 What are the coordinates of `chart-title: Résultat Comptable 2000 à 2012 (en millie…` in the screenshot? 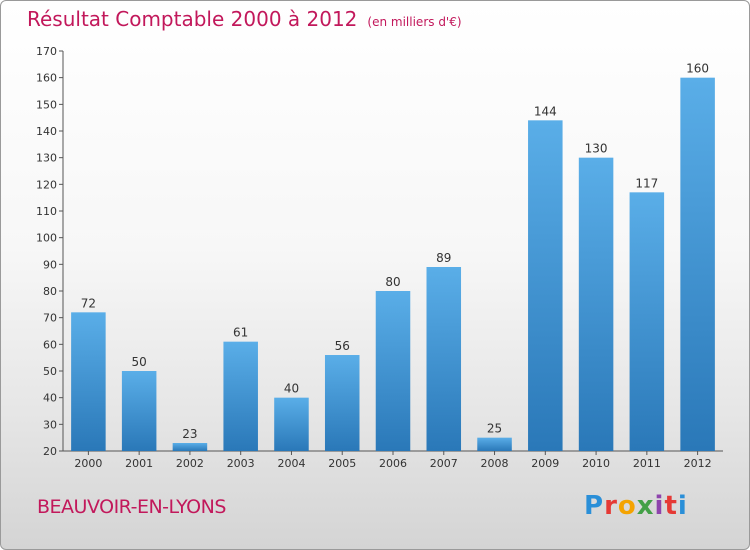 It's located at (244, 19).